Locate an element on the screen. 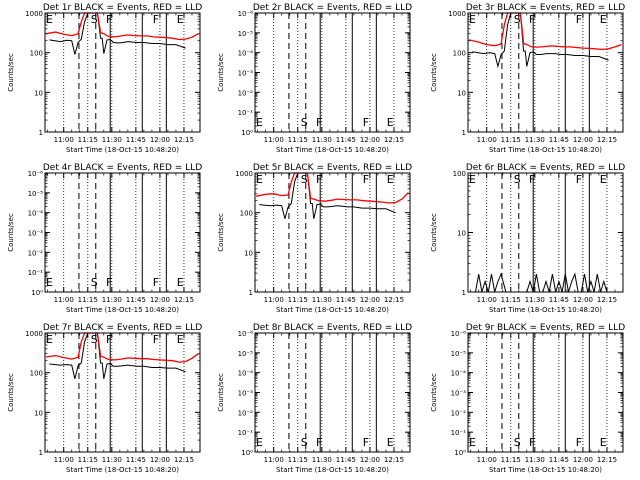 Image resolution: width=640 pixels, height=480 pixels. panel-title: Det 7r BLACK = Events, RED = LLD is located at coordinates (122, 328).